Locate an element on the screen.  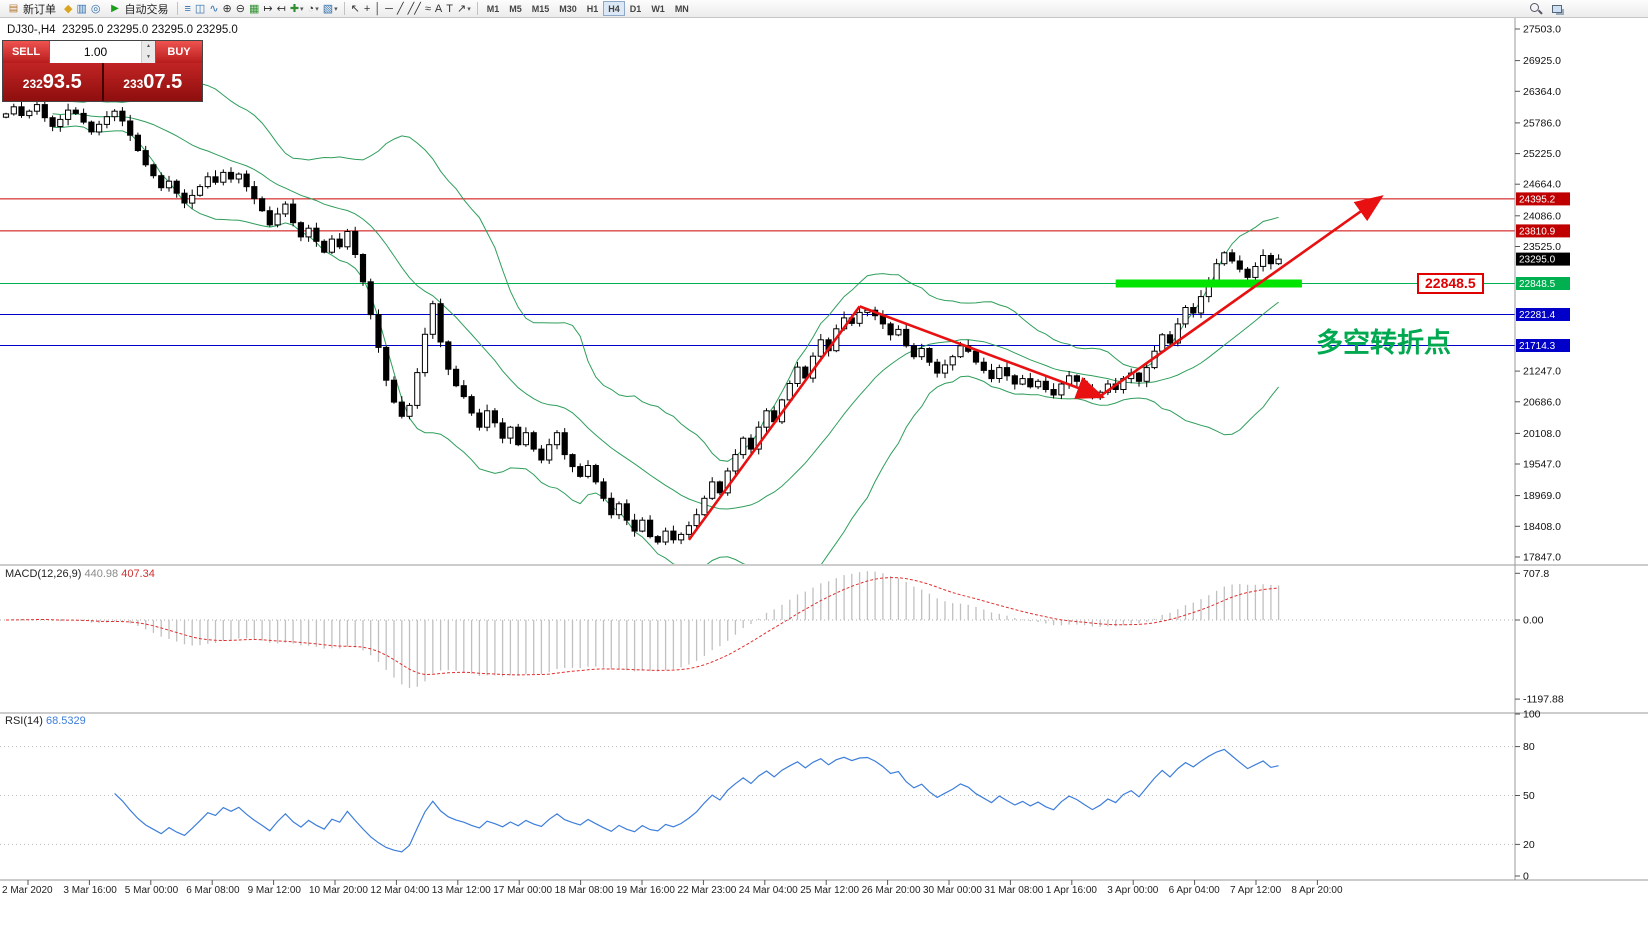
timeframe-m15-button: M15 is located at coordinates (541, 8).